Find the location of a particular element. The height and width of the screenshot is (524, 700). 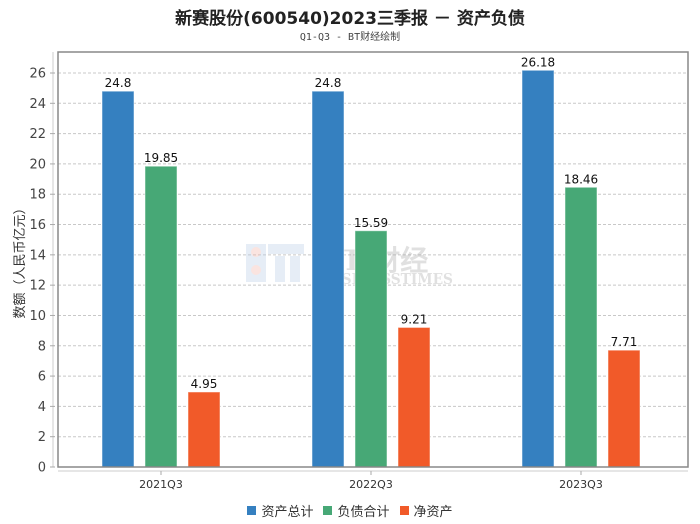

legend: 资产总计 负债合计 净资产 is located at coordinates (350, 510).